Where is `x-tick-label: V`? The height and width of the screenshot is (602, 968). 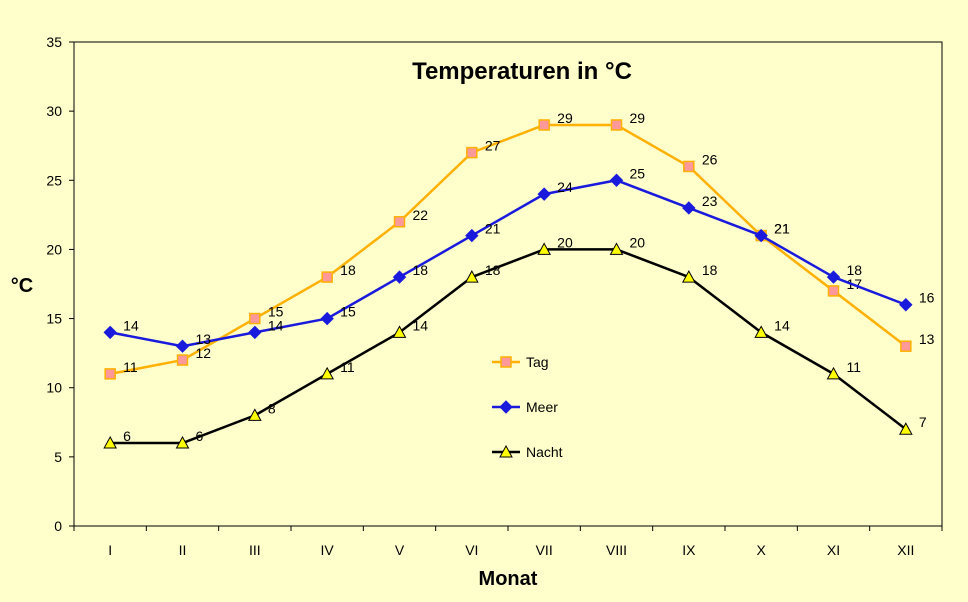 x-tick-label: V is located at coordinates (400, 550).